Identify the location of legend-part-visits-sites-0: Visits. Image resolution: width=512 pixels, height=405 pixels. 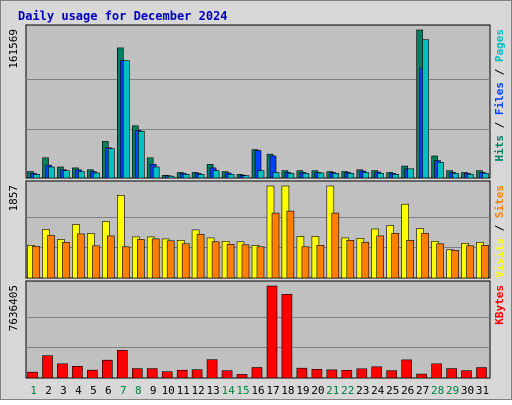
(499, 258).